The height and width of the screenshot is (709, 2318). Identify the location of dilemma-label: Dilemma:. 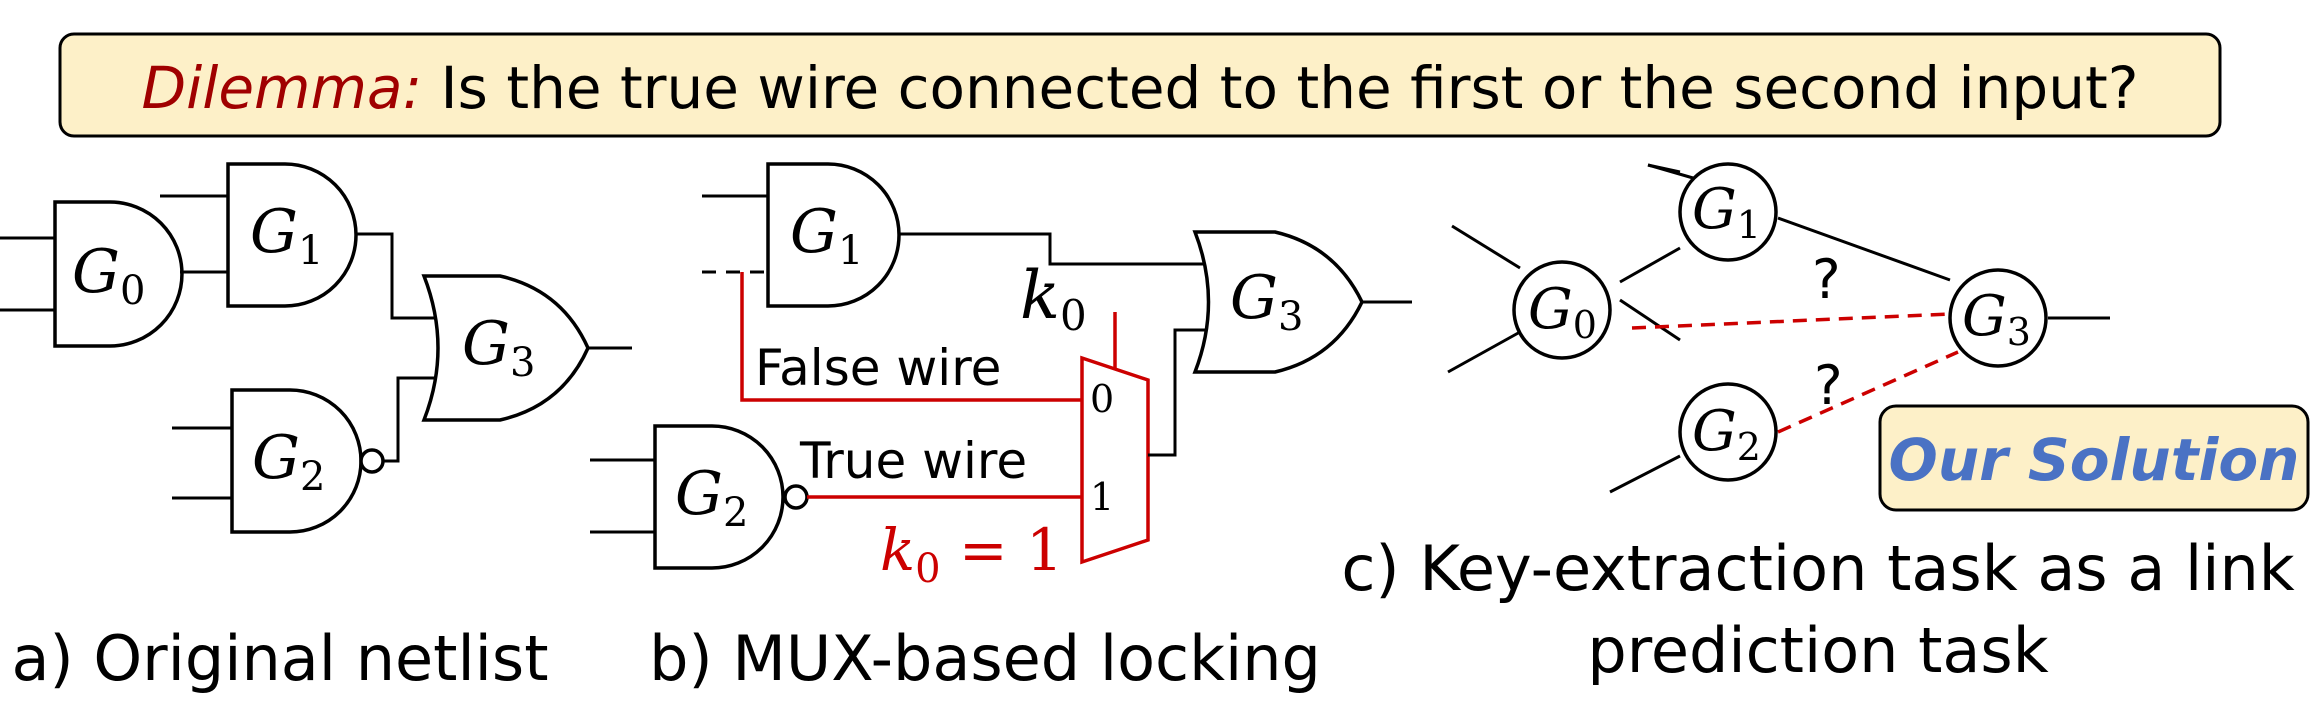
(281, 88).